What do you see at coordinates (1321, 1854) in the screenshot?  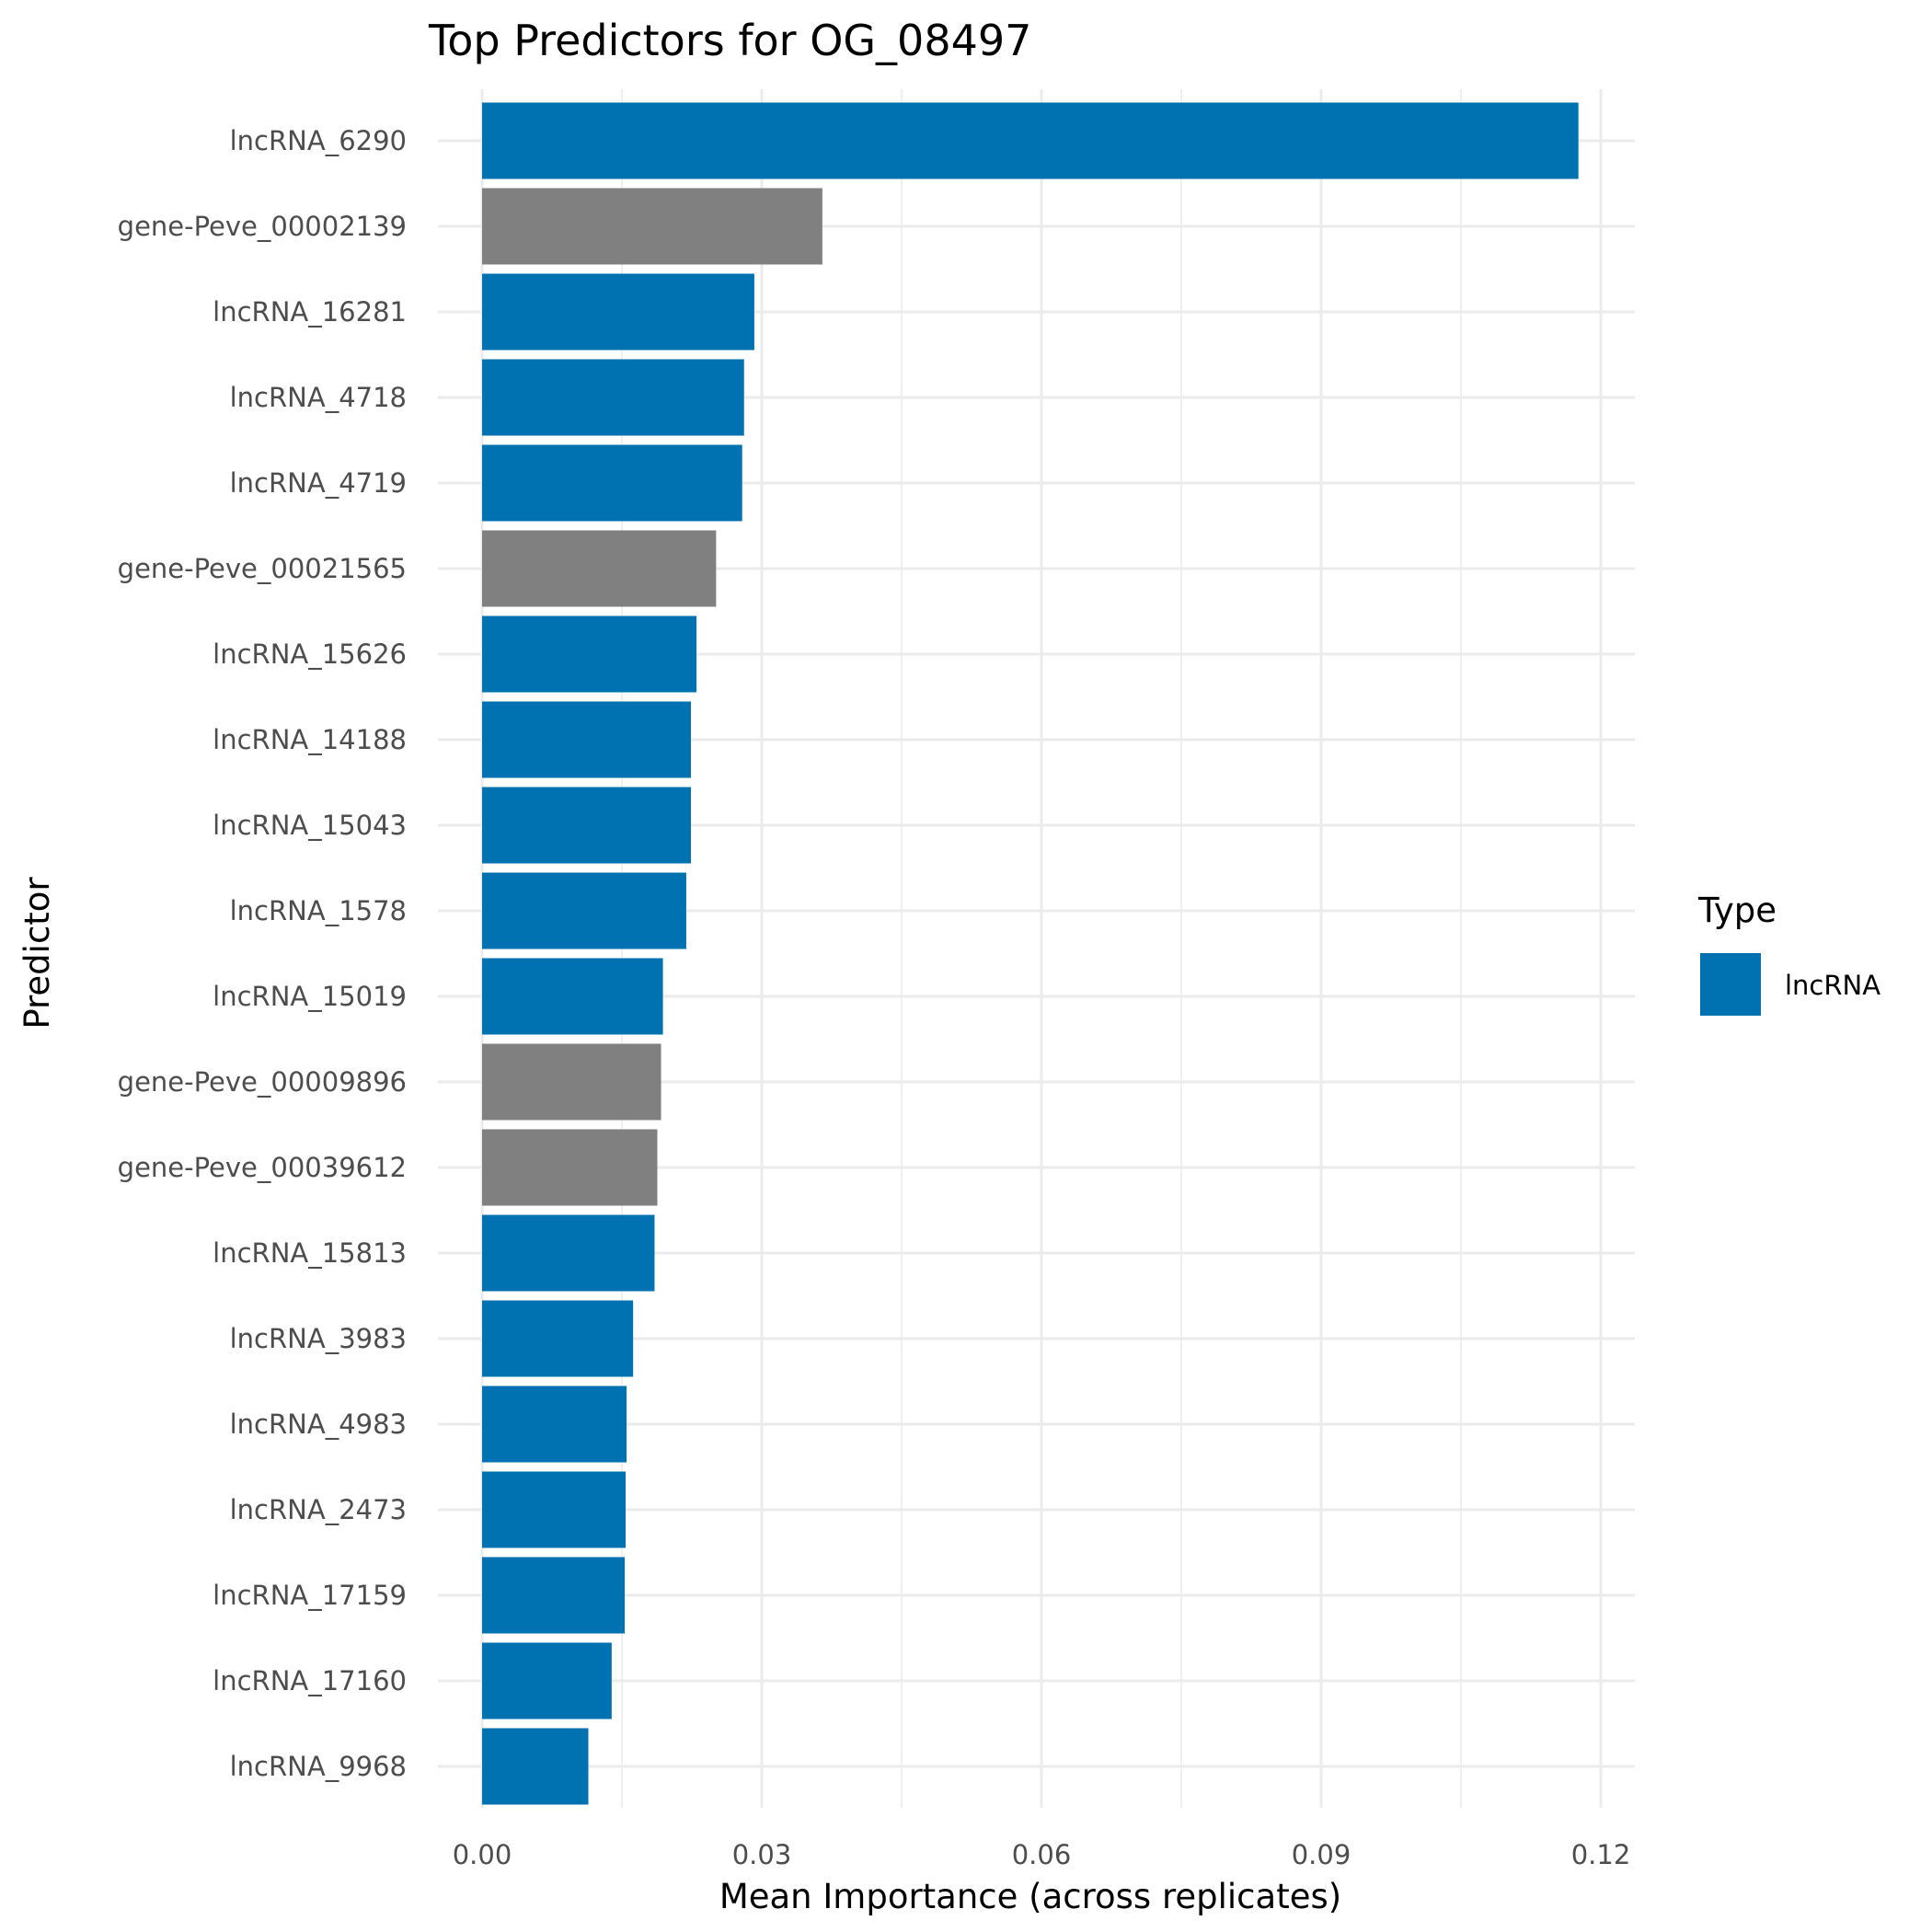 I see `x-tick-label: 0.09` at bounding box center [1321, 1854].